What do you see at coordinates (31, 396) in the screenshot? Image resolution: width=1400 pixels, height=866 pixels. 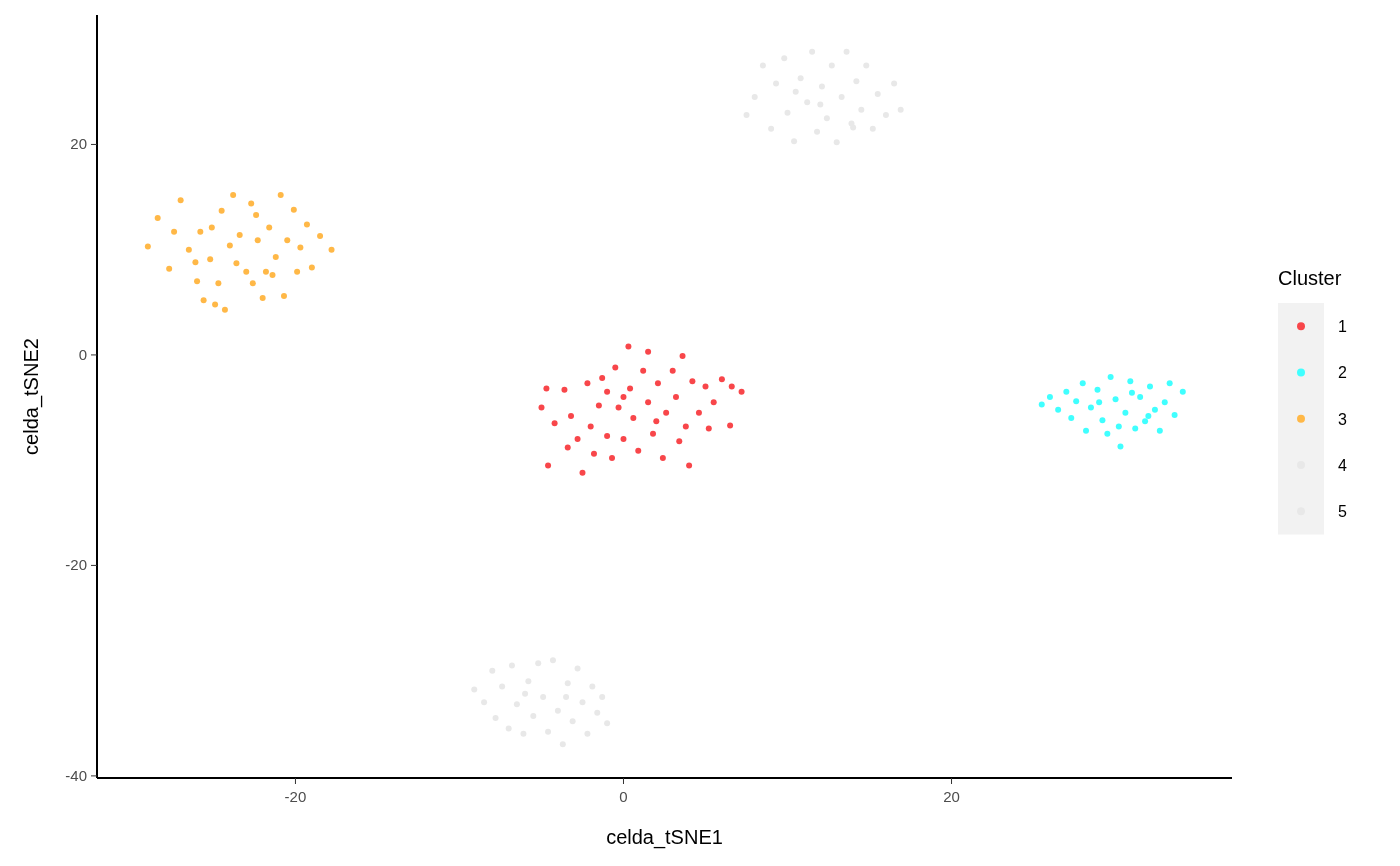 I see `y-axis-title: celda_tSNE2` at bounding box center [31, 396].